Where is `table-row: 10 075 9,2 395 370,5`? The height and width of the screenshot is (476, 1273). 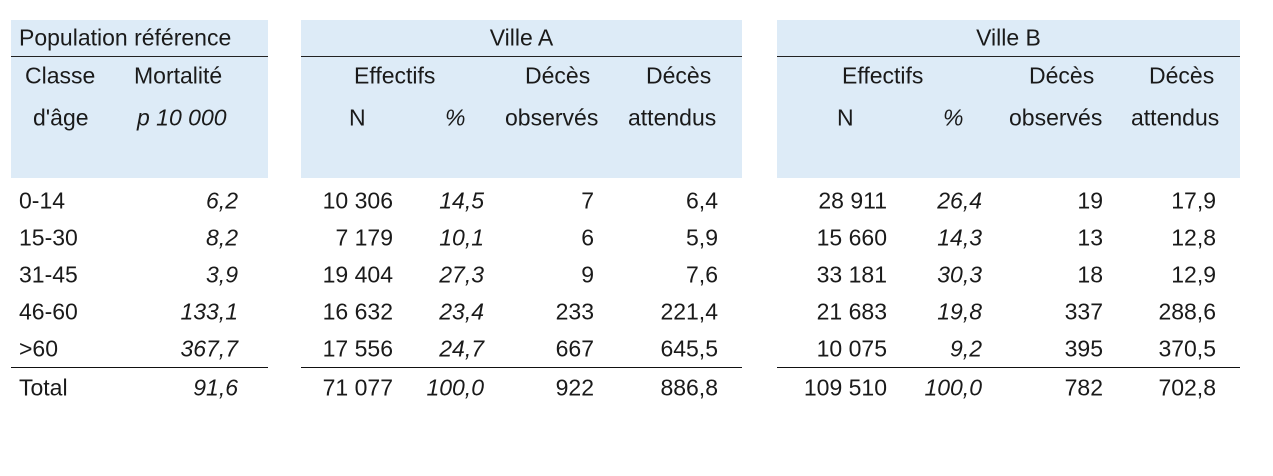 table-row: 10 075 9,2 395 370,5 is located at coordinates (1008, 348).